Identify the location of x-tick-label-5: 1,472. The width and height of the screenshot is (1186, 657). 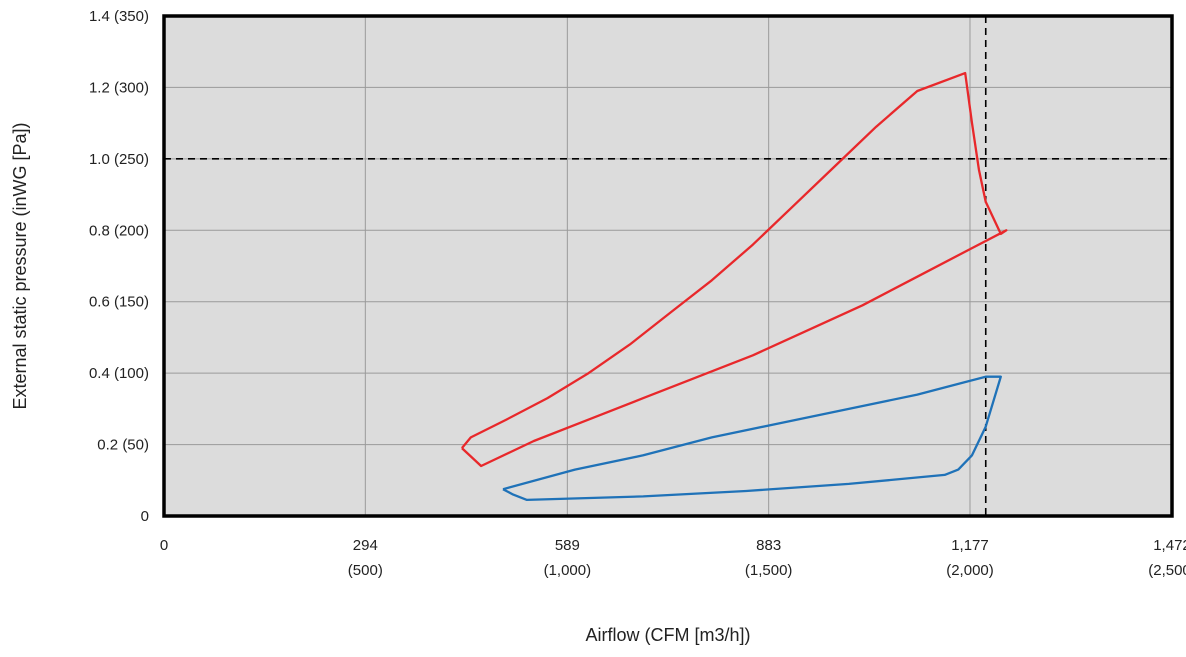
(1169, 545).